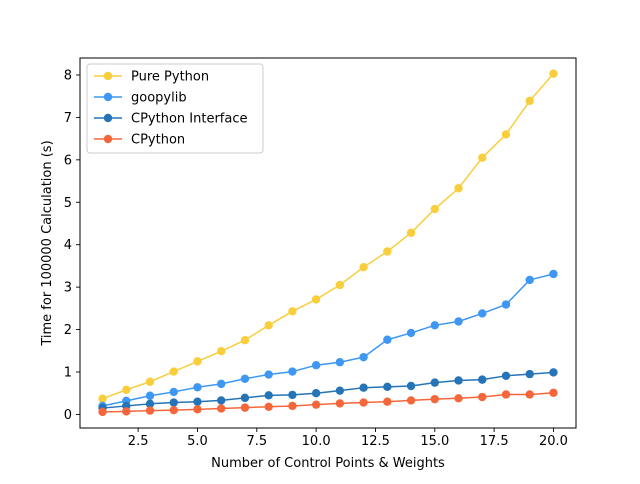  I want to click on legend-label: goopylib, so click(159, 98).